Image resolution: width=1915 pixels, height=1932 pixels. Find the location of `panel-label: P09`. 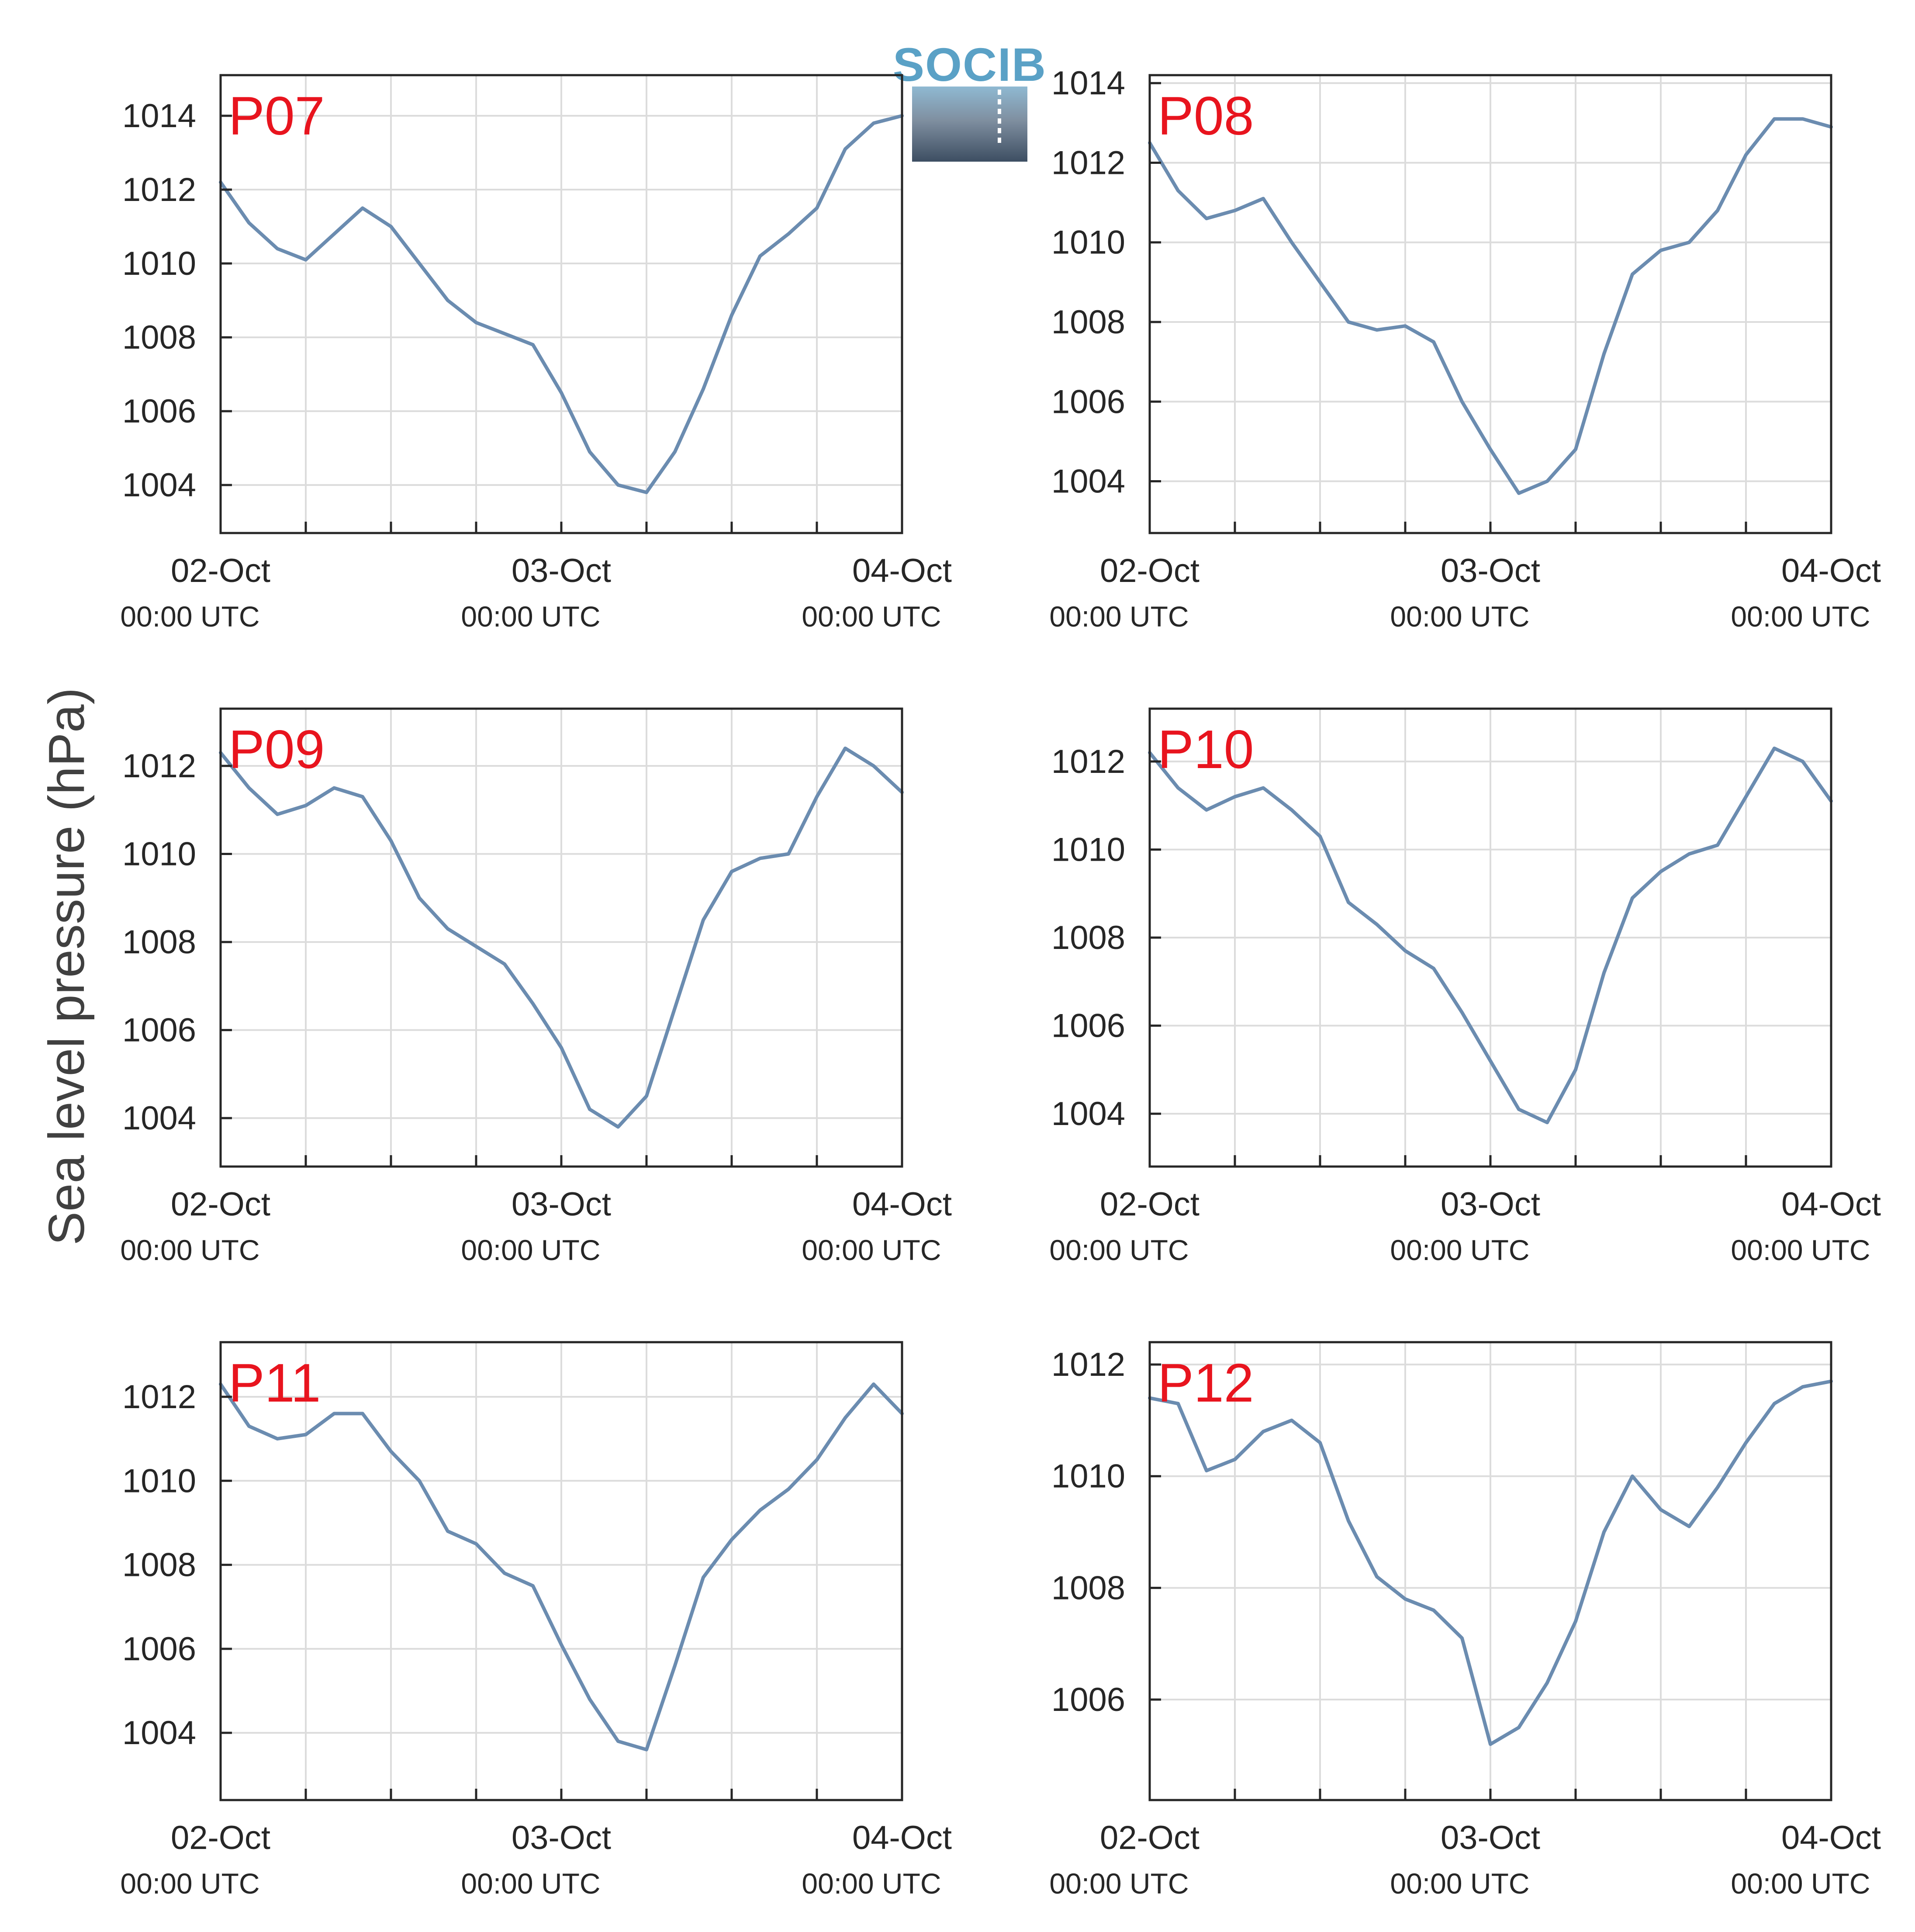

panel-label: P09 is located at coordinates (276, 750).